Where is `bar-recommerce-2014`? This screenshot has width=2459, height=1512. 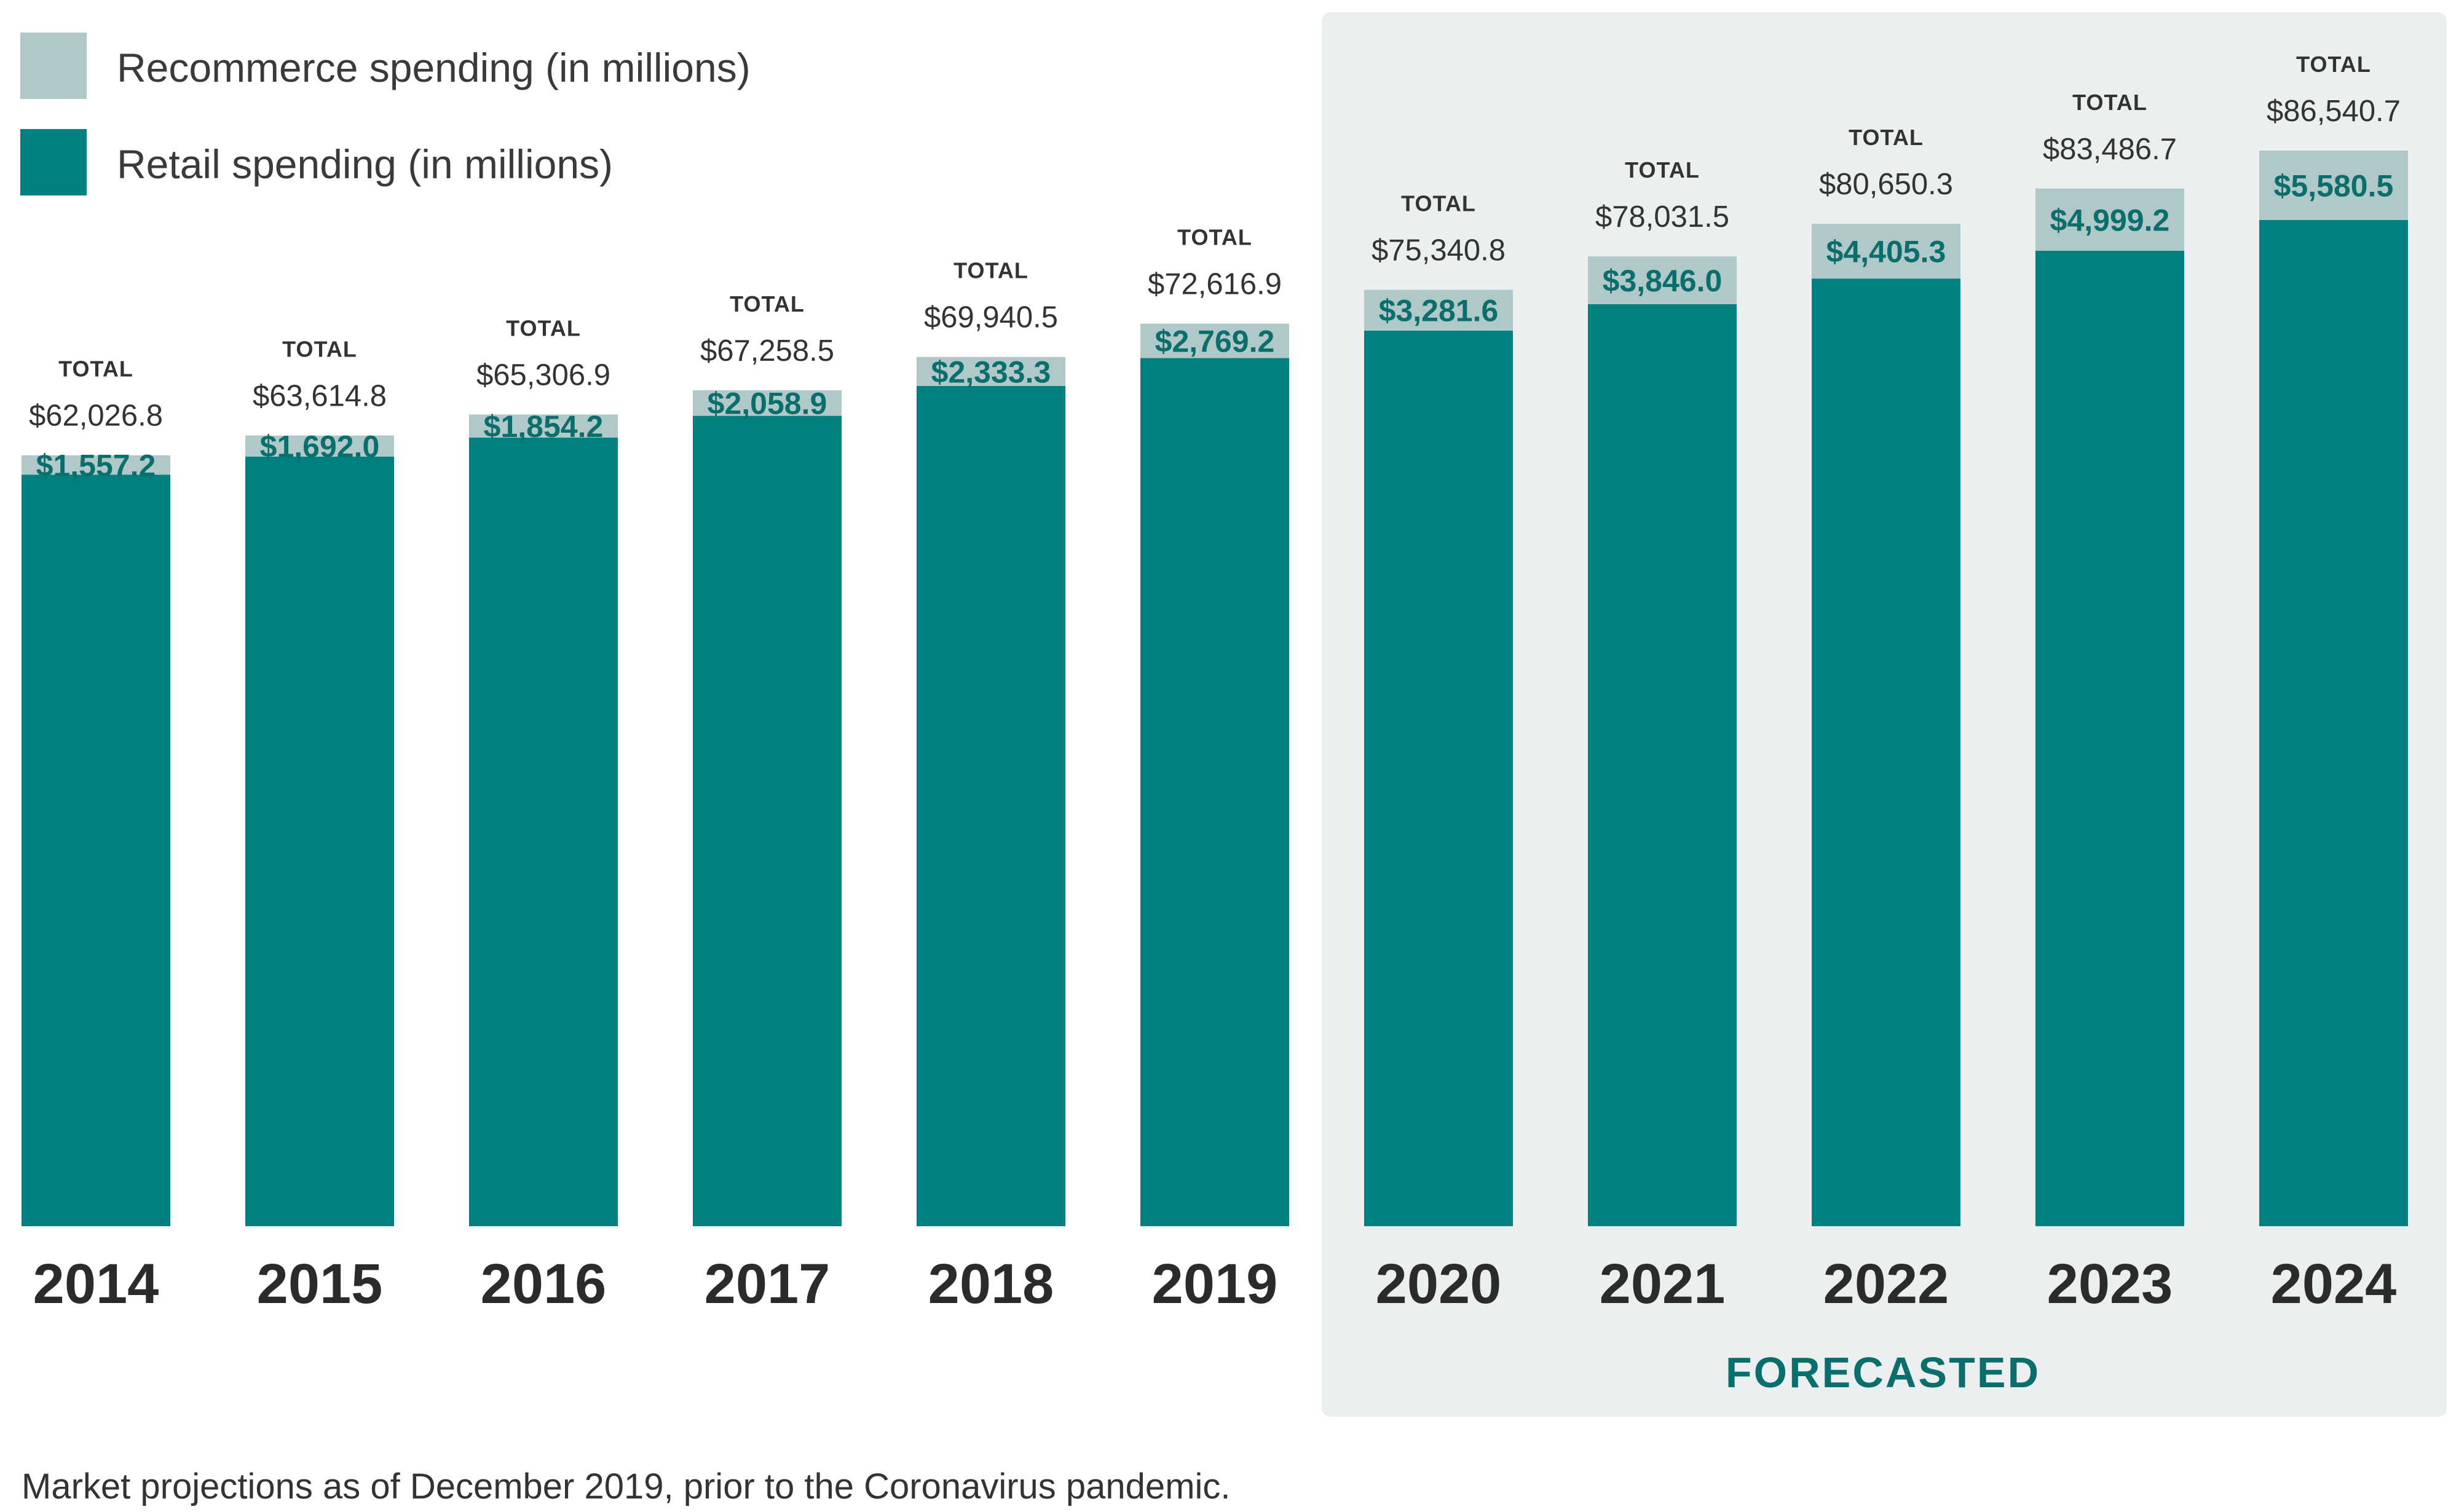
bar-recommerce-2014 is located at coordinates (96, 465).